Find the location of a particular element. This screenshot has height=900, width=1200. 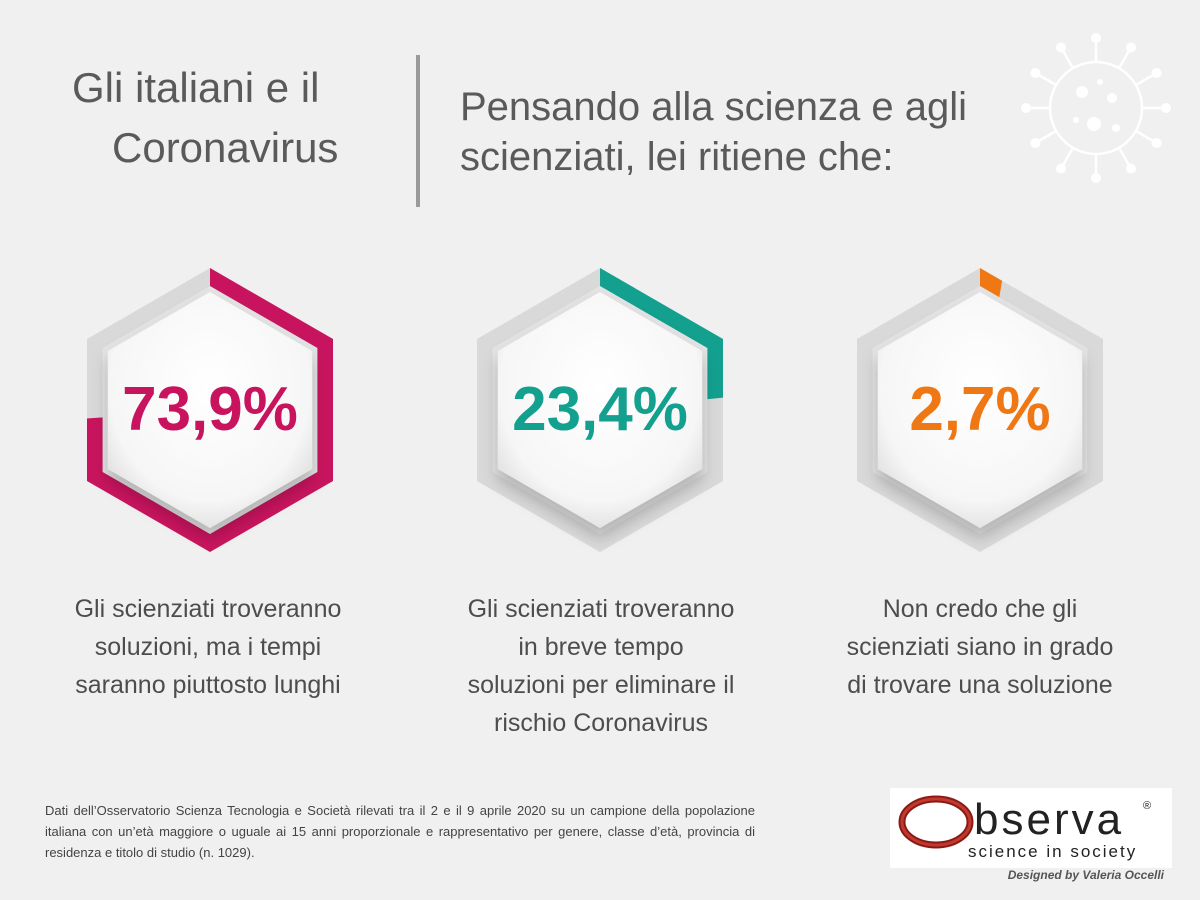

result-card-1: 73,9% is located at coordinates (210, 410).